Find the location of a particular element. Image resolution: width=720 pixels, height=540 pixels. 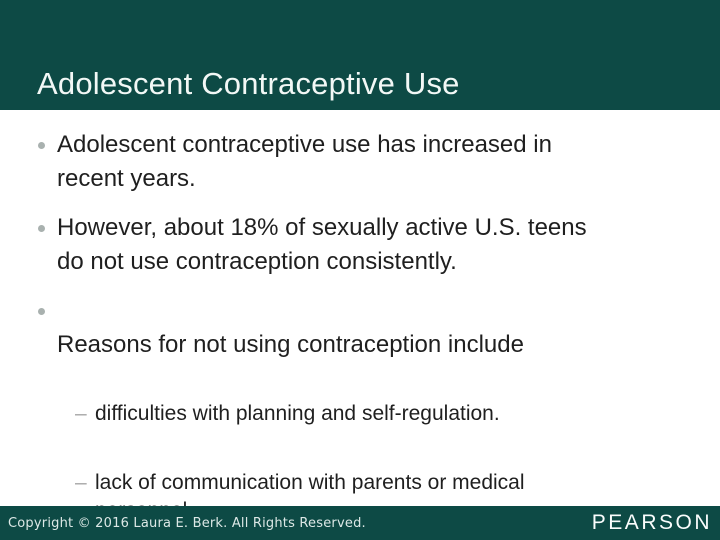

slide-title: Adolescent Contraceptive Use is located at coordinates (248, 83).